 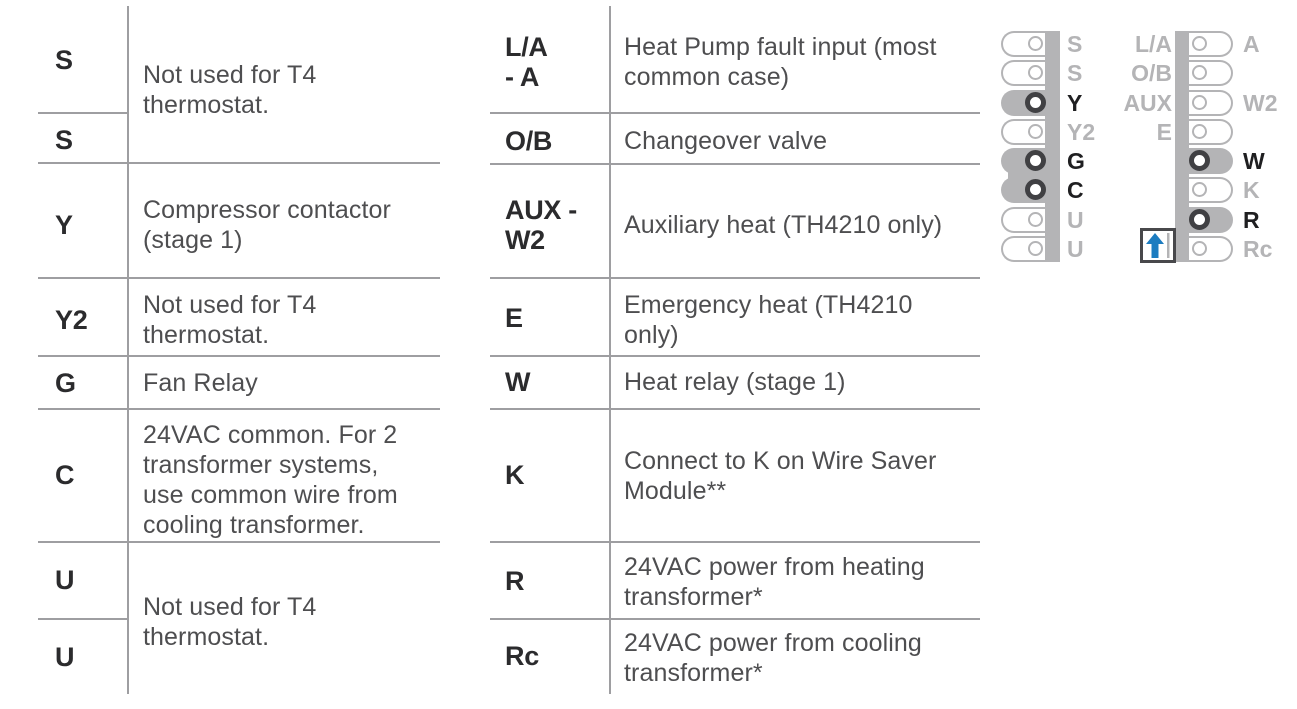 What do you see at coordinates (1158, 245) in the screenshot?
I see `wire-insert-arrow-icon` at bounding box center [1158, 245].